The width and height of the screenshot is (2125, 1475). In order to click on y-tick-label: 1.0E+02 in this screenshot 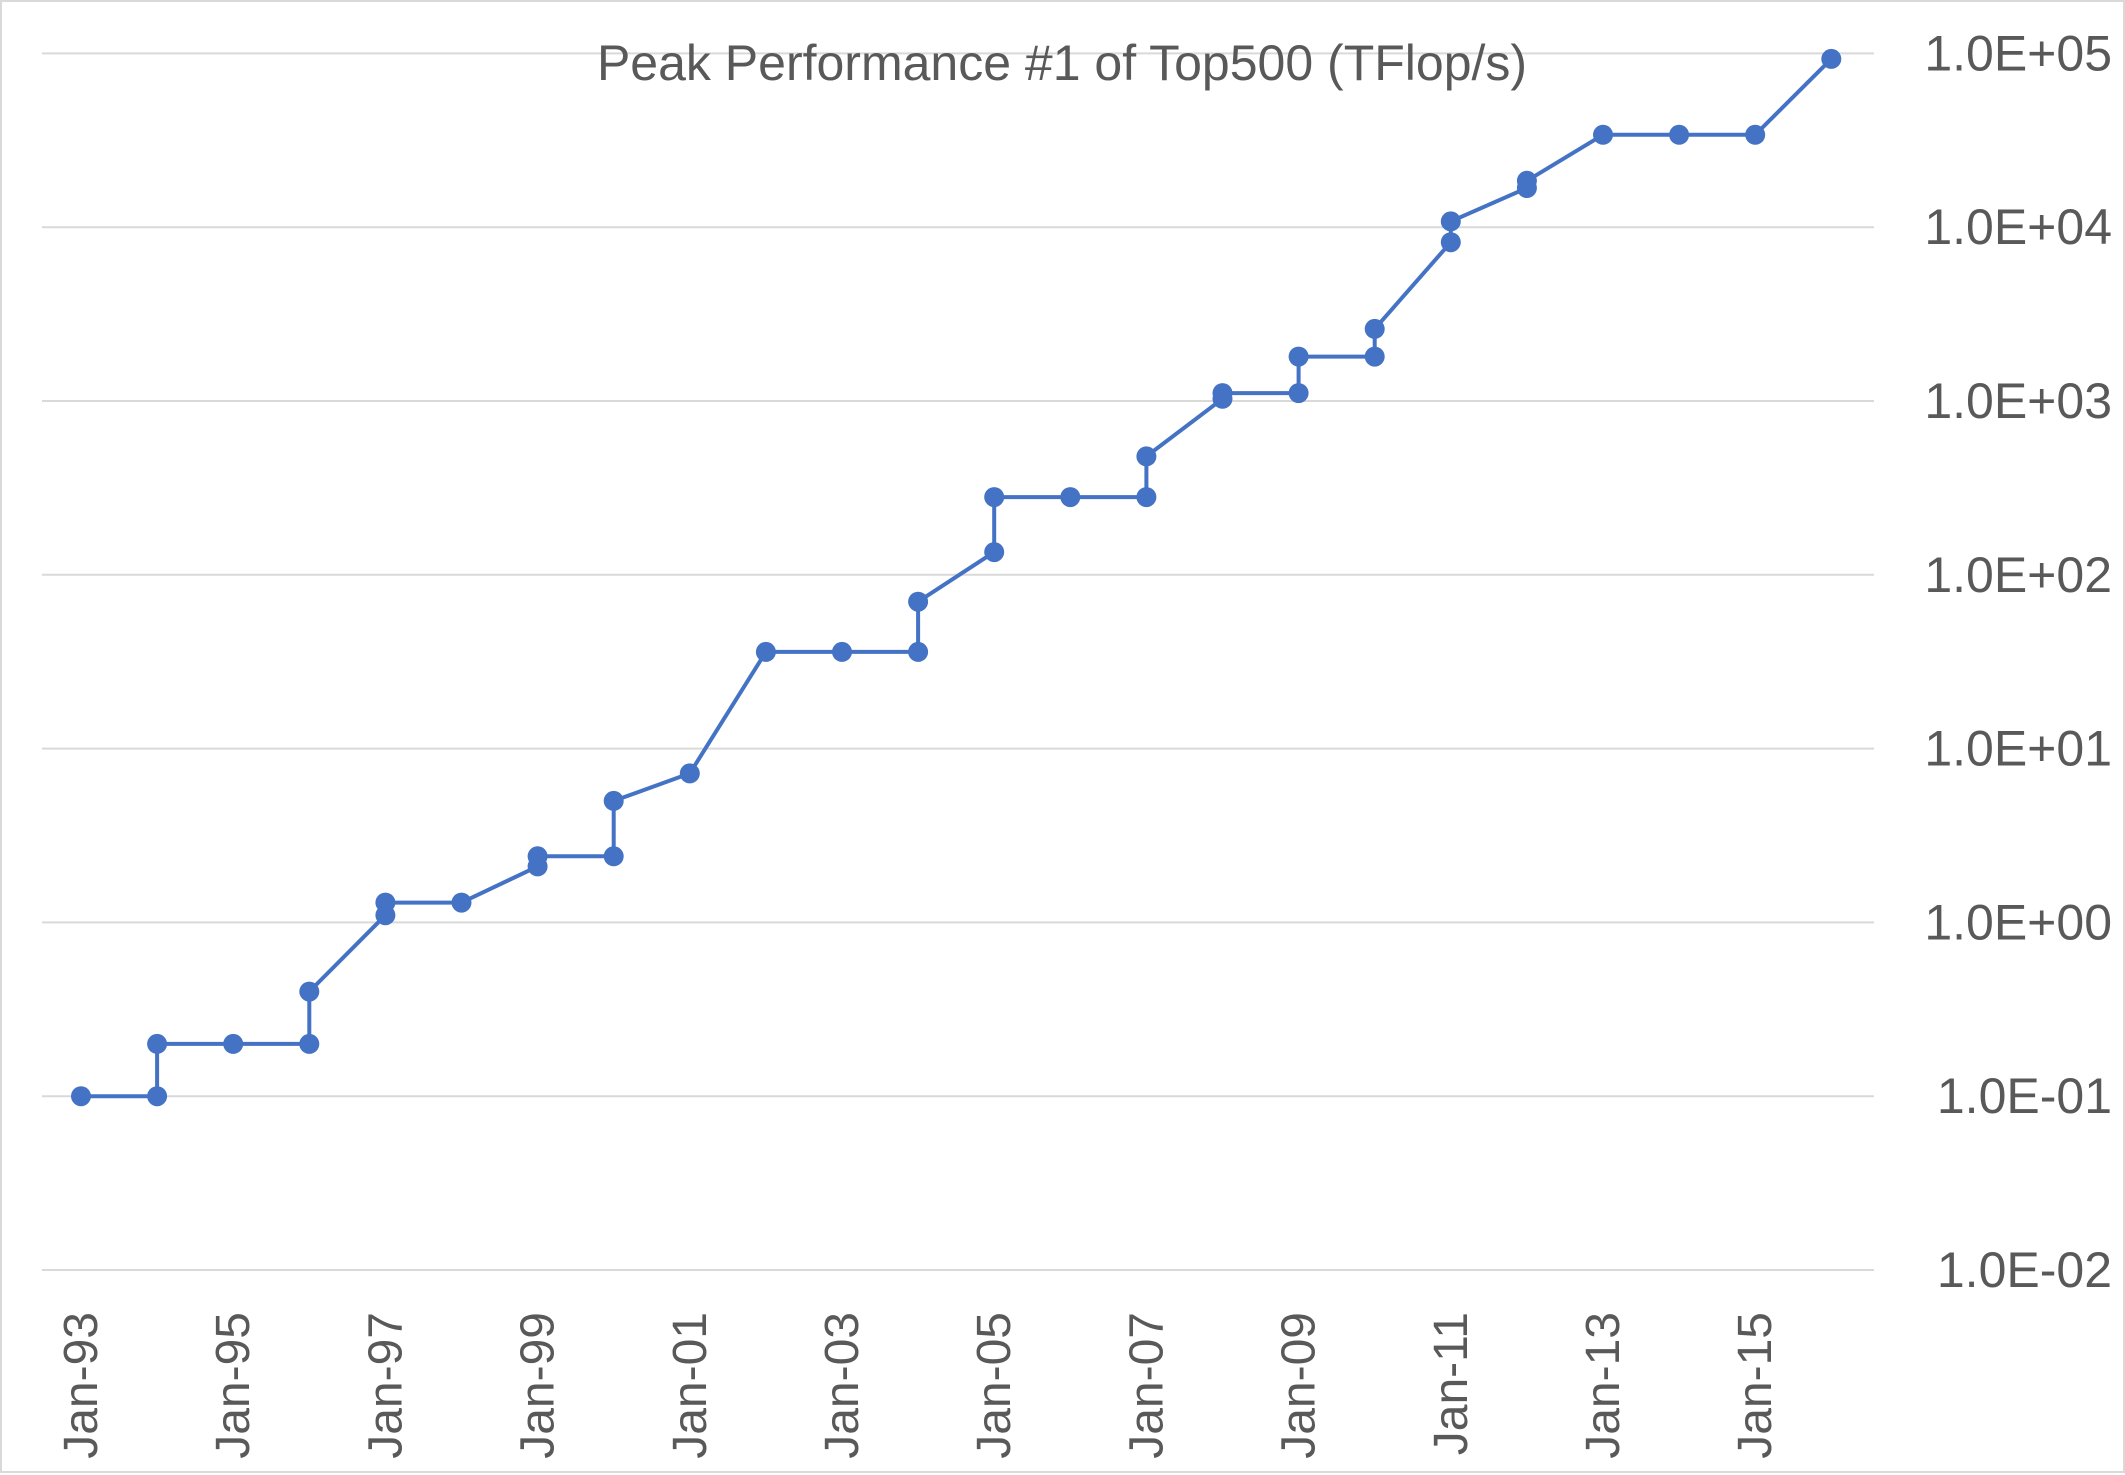, I will do `click(2018, 575)`.